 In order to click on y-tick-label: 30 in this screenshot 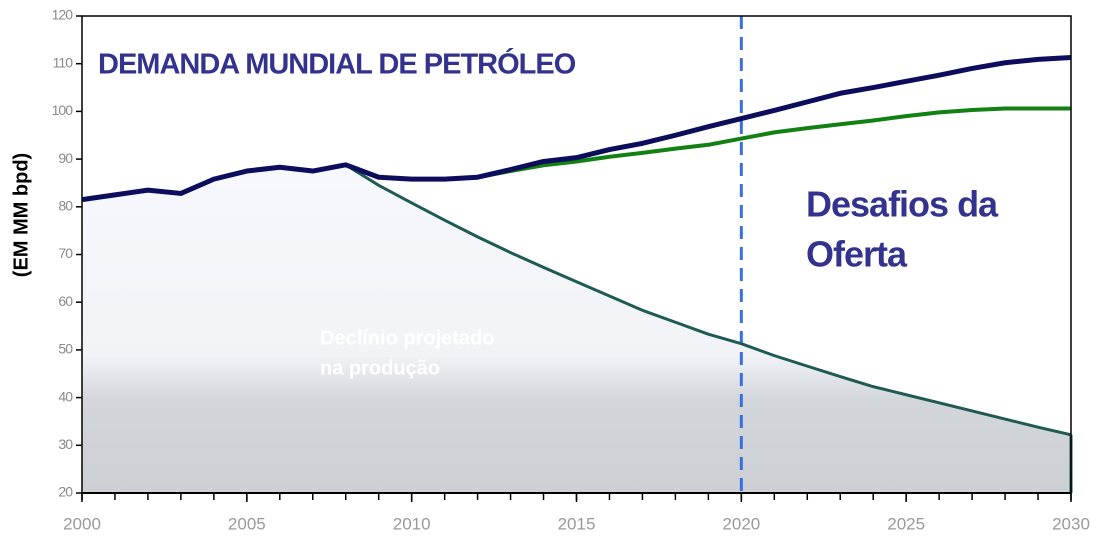, I will do `click(65, 444)`.